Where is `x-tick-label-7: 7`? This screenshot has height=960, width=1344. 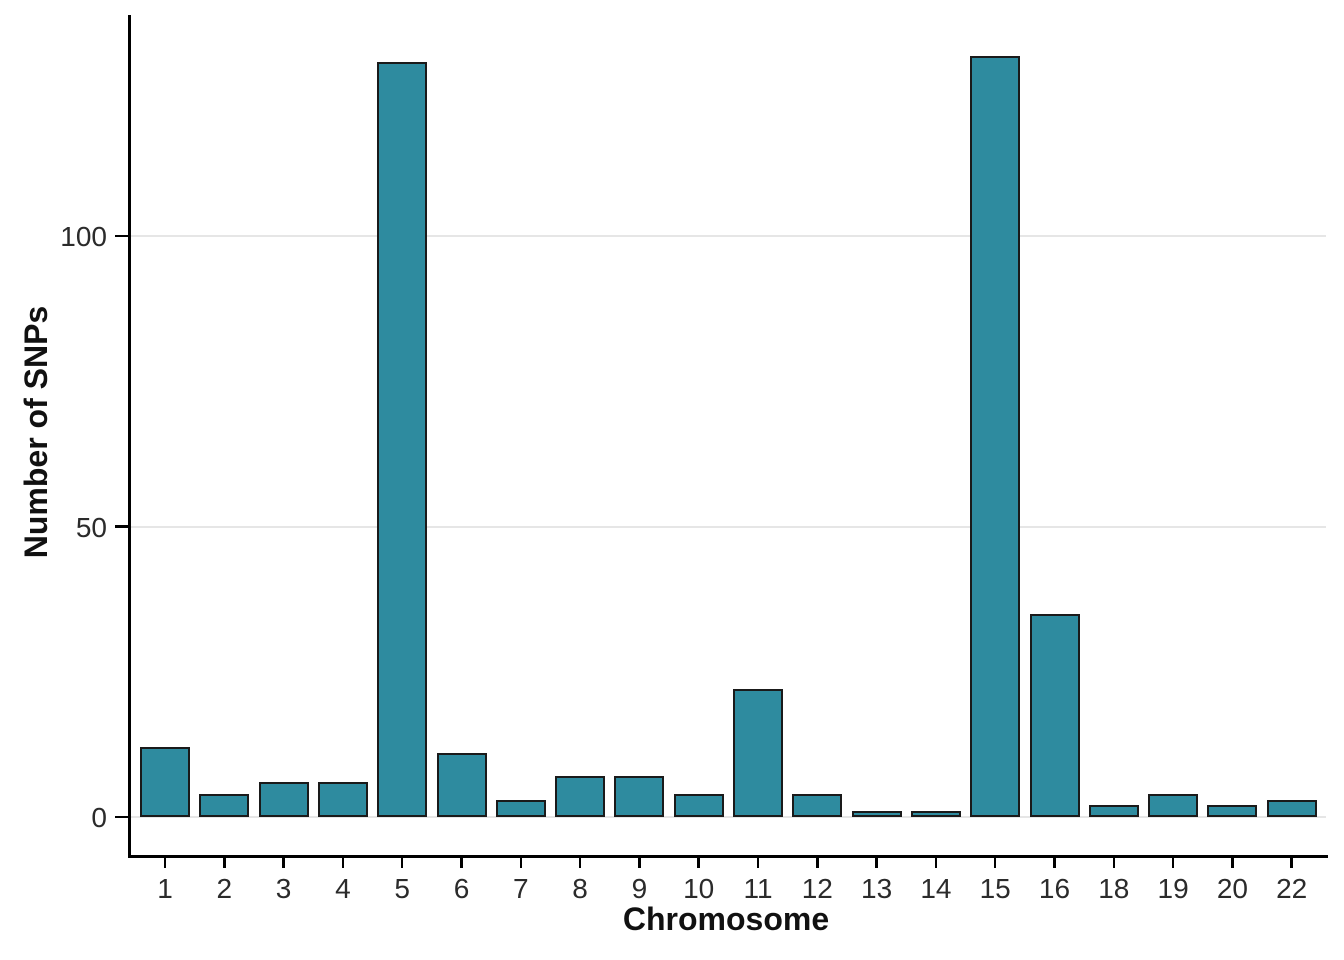
x-tick-label-7: 7 is located at coordinates (521, 888).